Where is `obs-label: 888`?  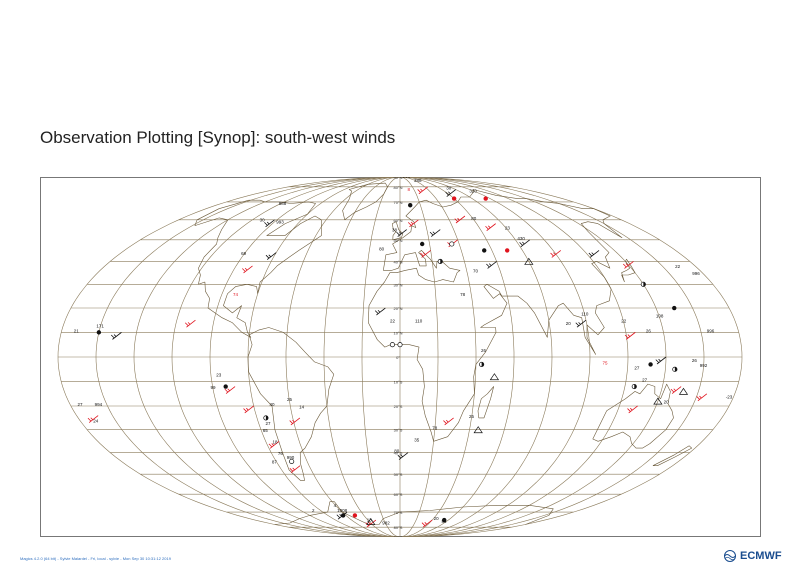 obs-label: 888 is located at coordinates (283, 203).